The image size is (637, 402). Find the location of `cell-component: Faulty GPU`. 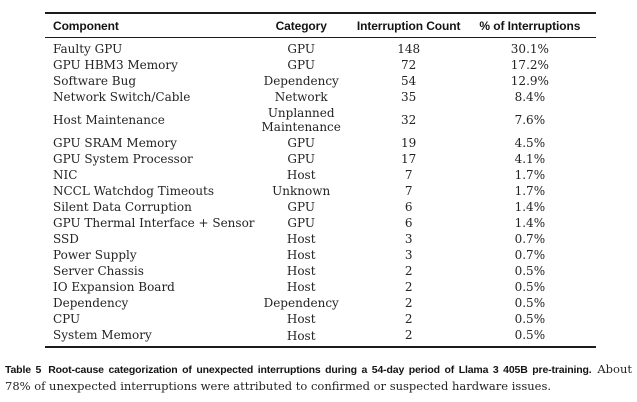

cell-component: Faulty GPU is located at coordinates (88, 49).